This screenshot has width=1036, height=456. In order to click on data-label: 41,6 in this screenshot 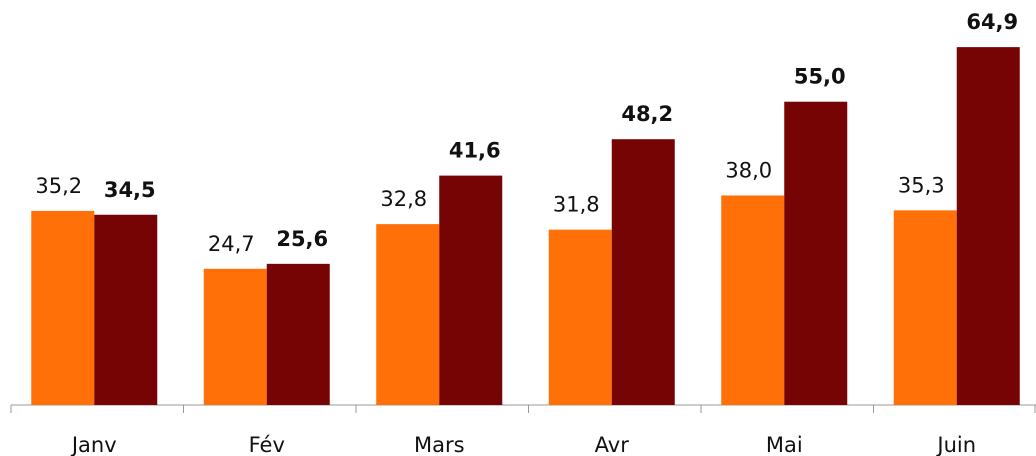, I will do `click(475, 151)`.